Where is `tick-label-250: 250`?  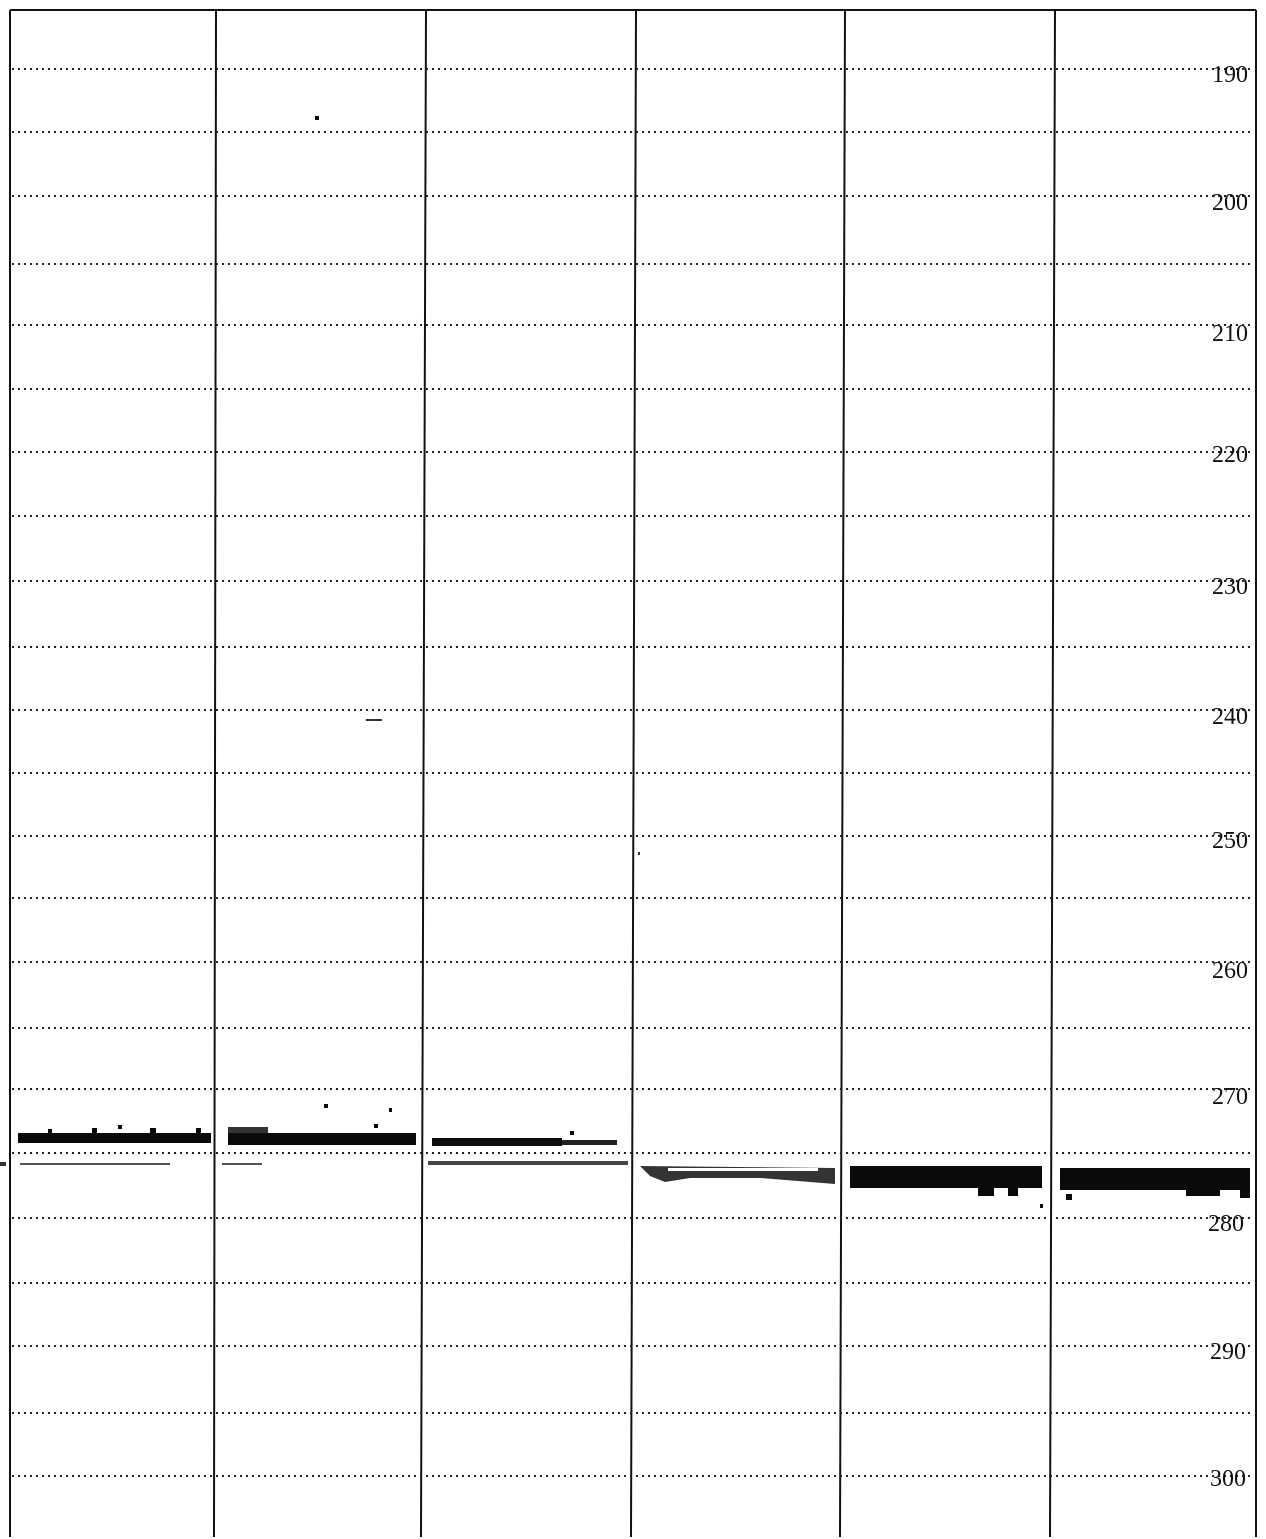
tick-label-250: 250 is located at coordinates (1230, 841).